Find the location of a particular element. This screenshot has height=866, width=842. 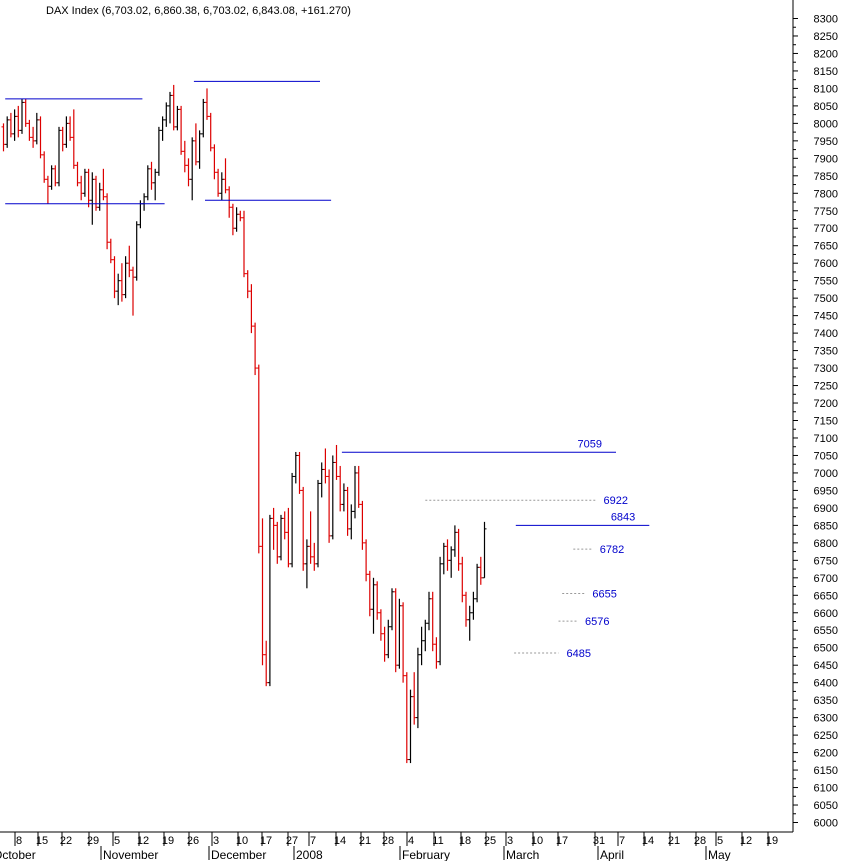

x-date-label: 11 is located at coordinates (437, 841).